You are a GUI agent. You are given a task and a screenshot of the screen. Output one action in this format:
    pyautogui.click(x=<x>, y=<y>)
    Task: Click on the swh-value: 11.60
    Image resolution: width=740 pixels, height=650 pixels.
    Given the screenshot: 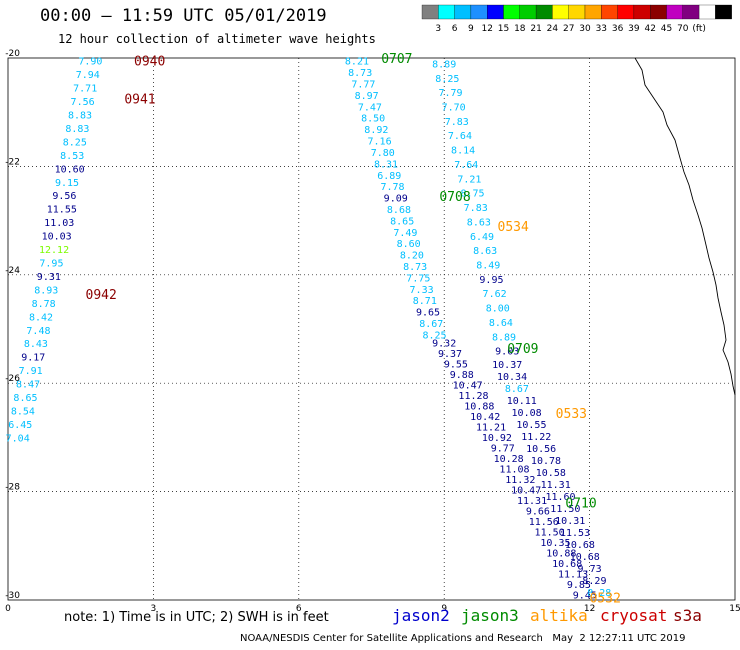 What is the action you would take?
    pyautogui.click(x=560, y=497)
    